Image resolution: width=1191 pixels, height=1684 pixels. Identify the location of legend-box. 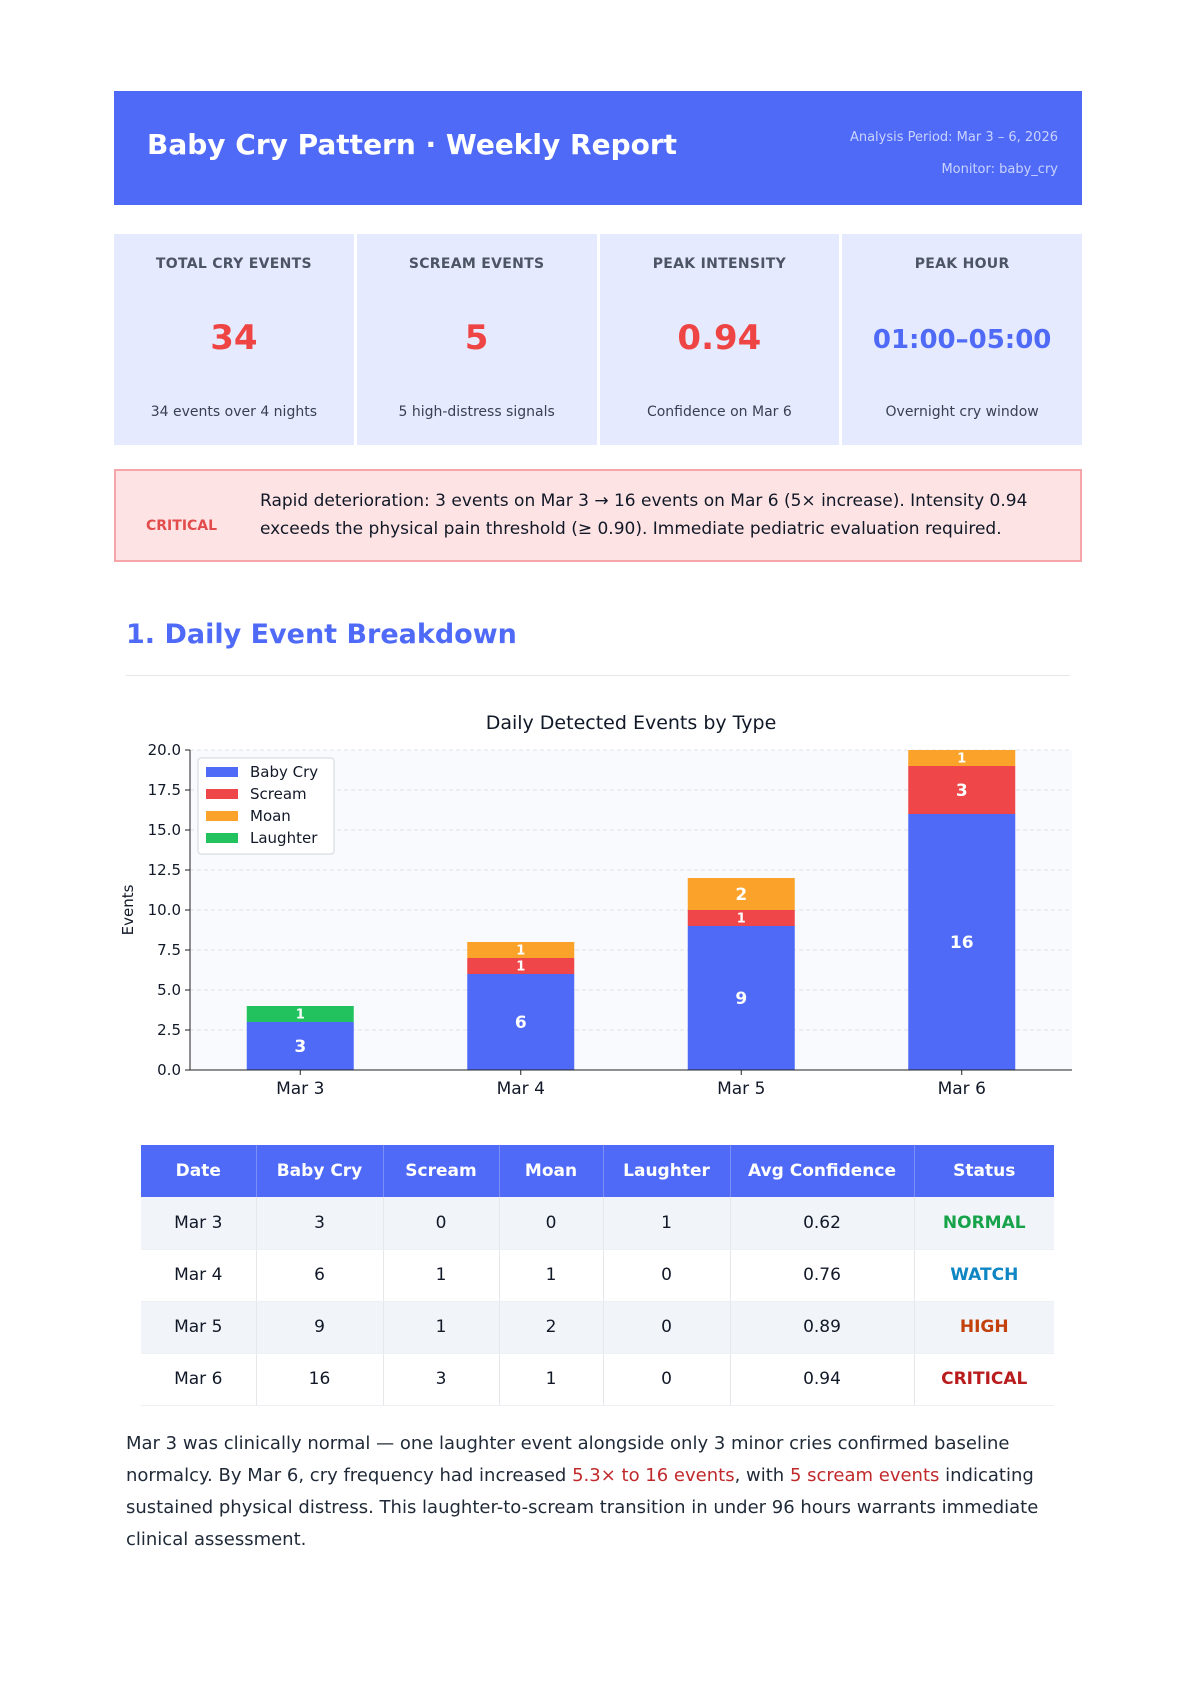
(266, 806).